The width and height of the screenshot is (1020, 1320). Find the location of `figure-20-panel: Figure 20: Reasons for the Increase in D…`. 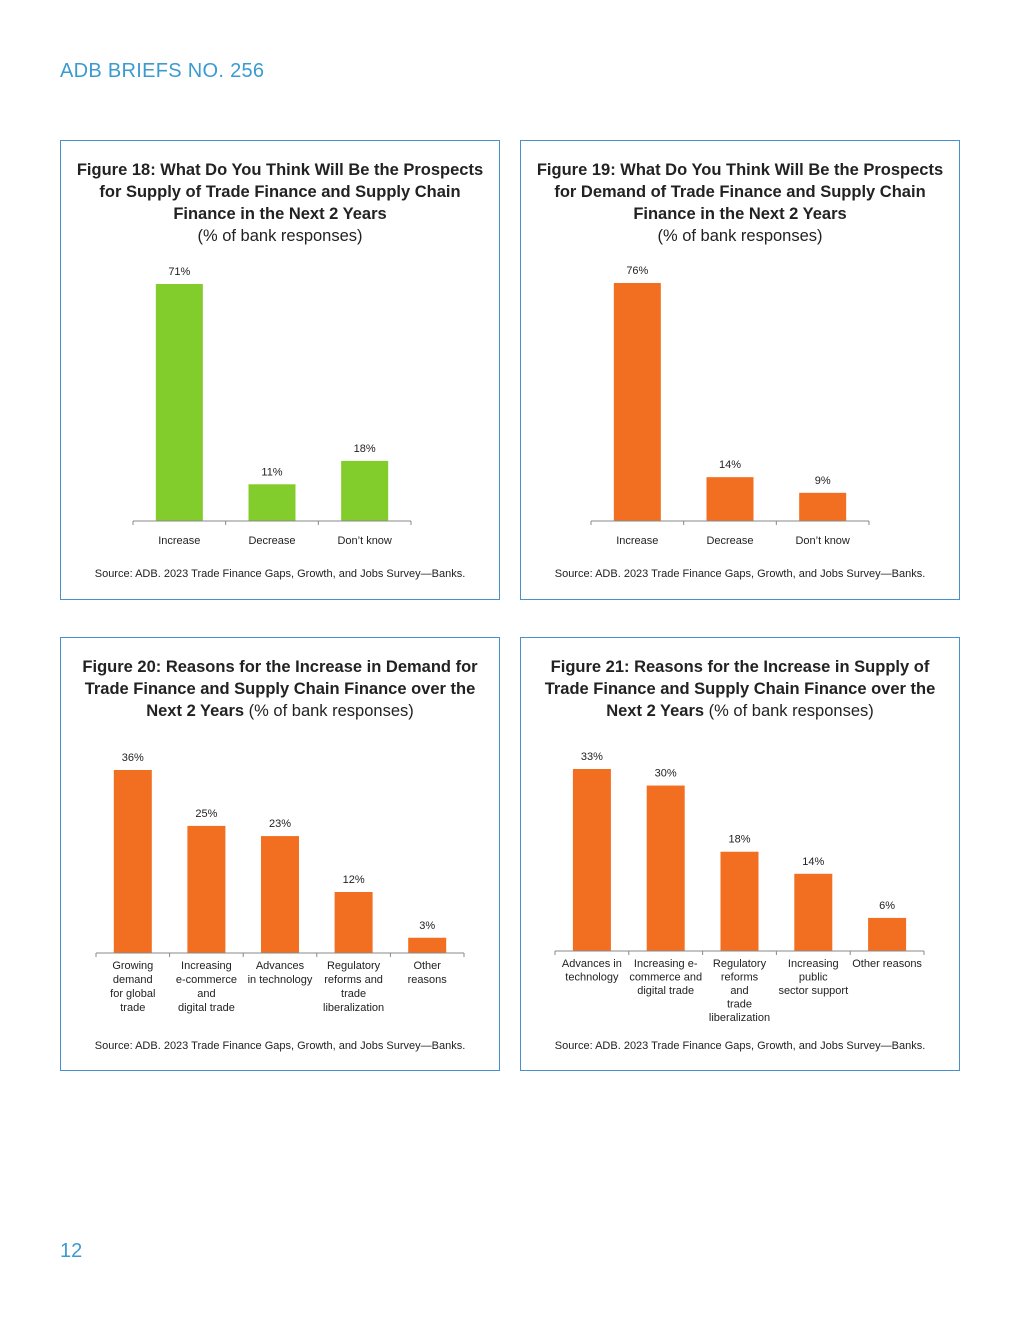

figure-20-panel: Figure 20: Reasons for the Increase in D… is located at coordinates (280, 854).